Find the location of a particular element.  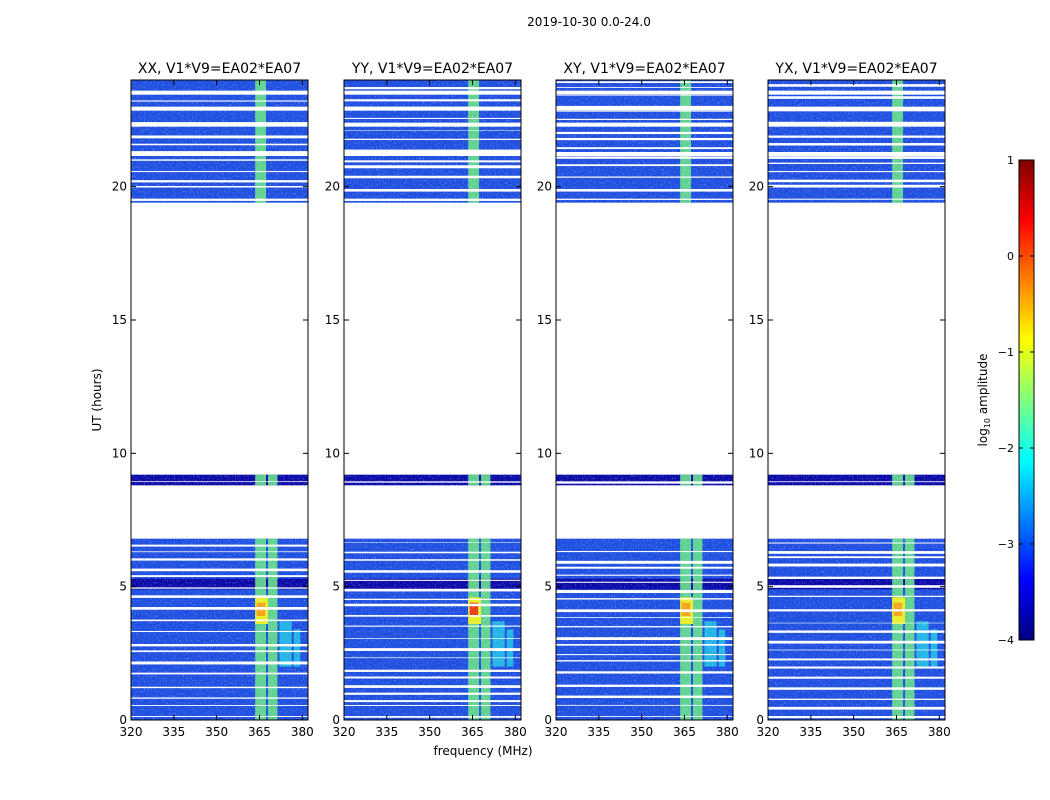

y-tick-label: 5 is located at coordinates (336, 587).